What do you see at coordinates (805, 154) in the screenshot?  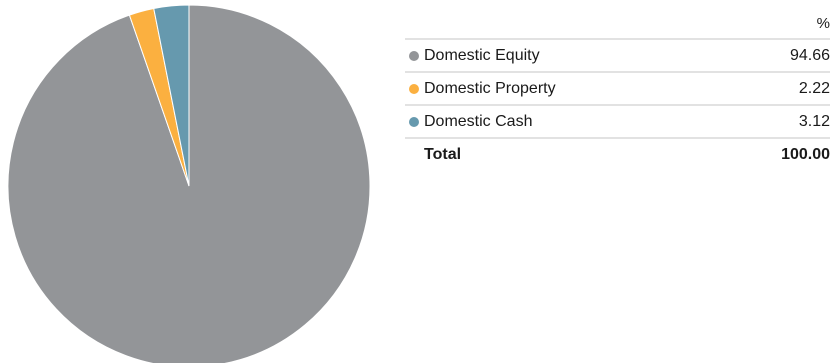 I see `total-value: 100.00` at bounding box center [805, 154].